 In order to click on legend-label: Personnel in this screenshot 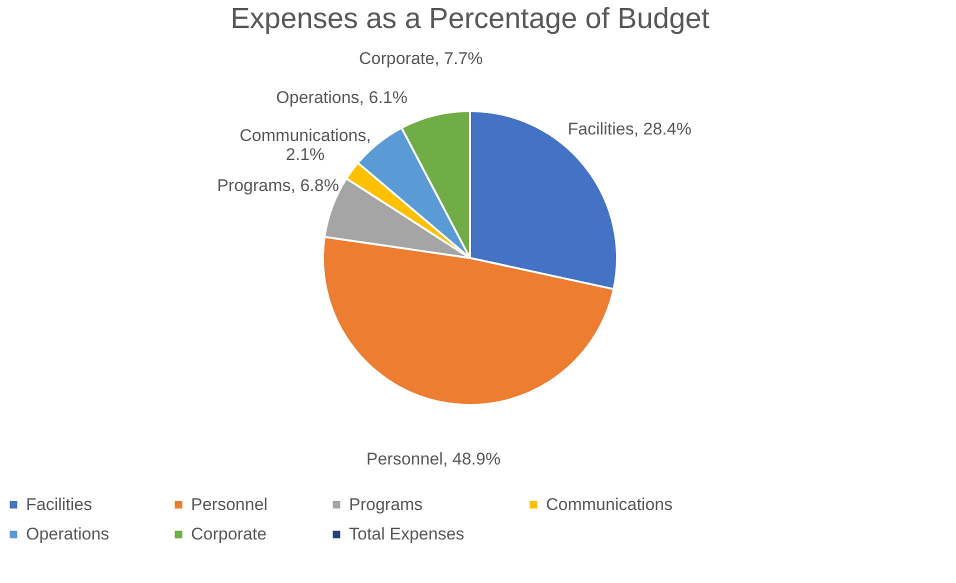, I will do `click(229, 504)`.